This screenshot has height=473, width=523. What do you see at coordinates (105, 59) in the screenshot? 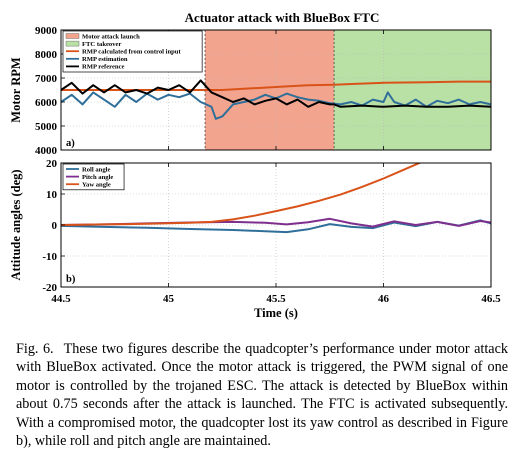
I see `legend-entry: RMP estimation` at bounding box center [105, 59].